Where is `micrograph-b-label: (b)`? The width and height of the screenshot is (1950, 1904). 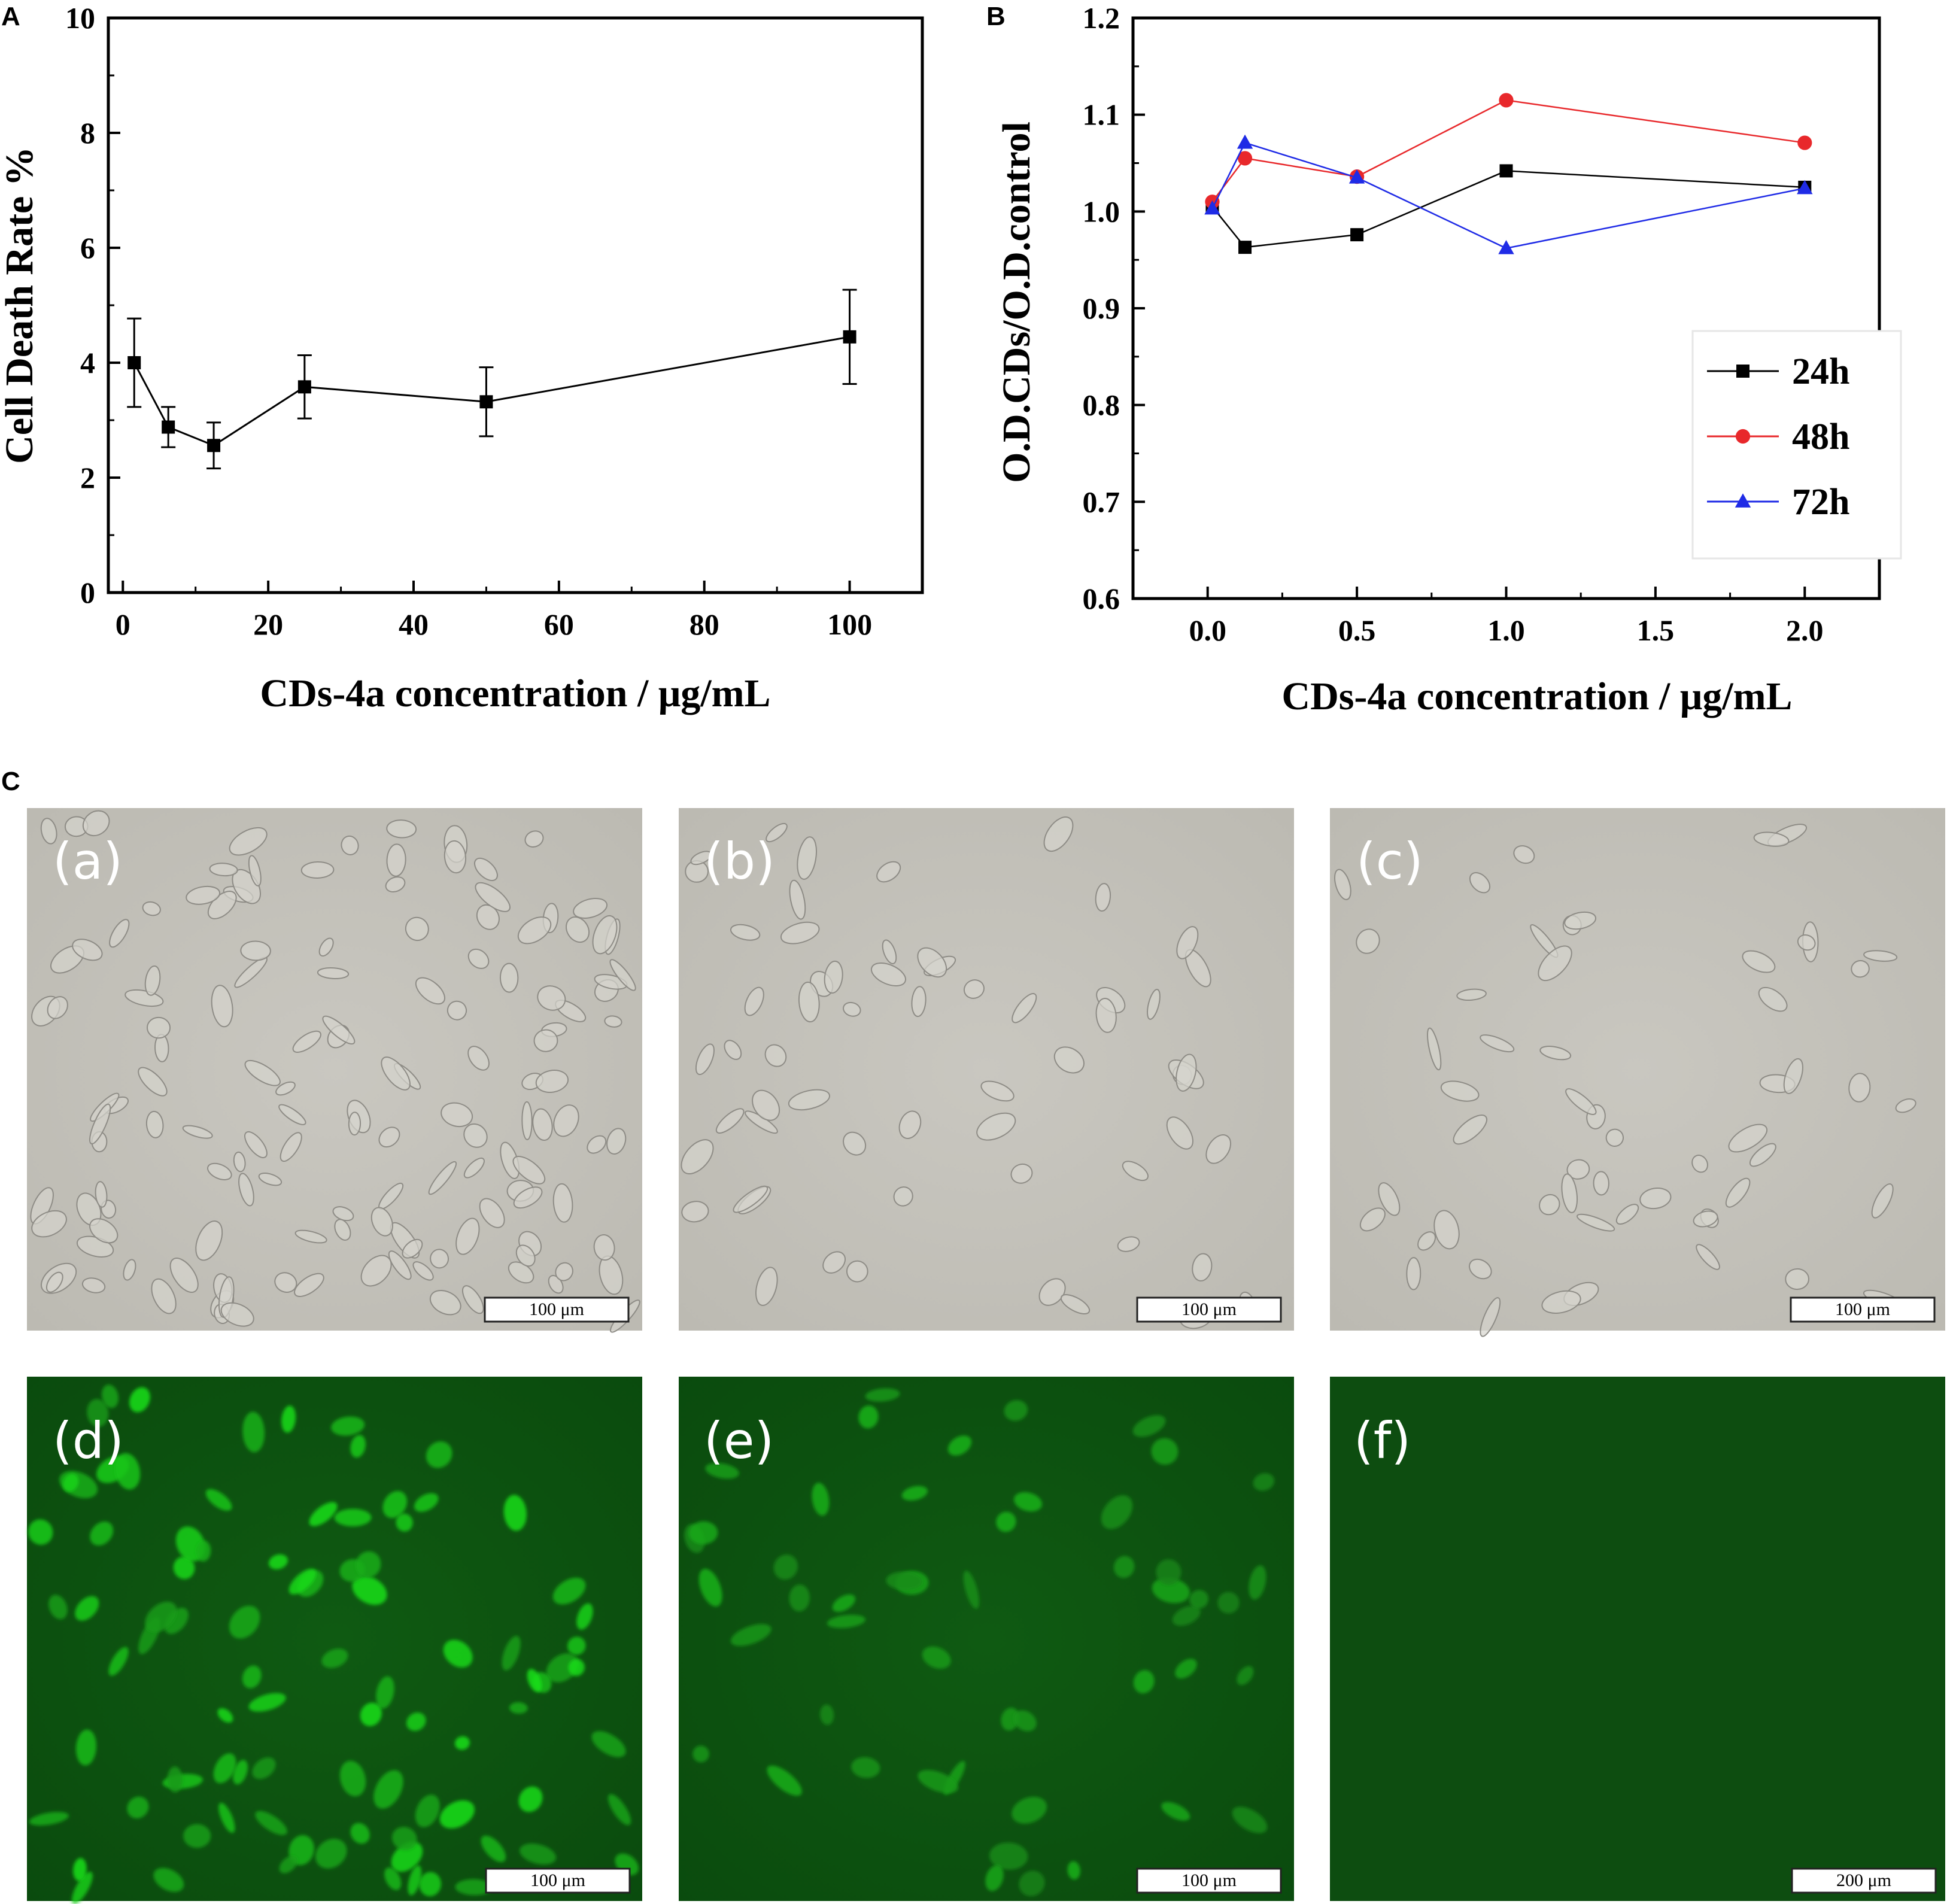
micrograph-b-label: (b) is located at coordinates (739, 861).